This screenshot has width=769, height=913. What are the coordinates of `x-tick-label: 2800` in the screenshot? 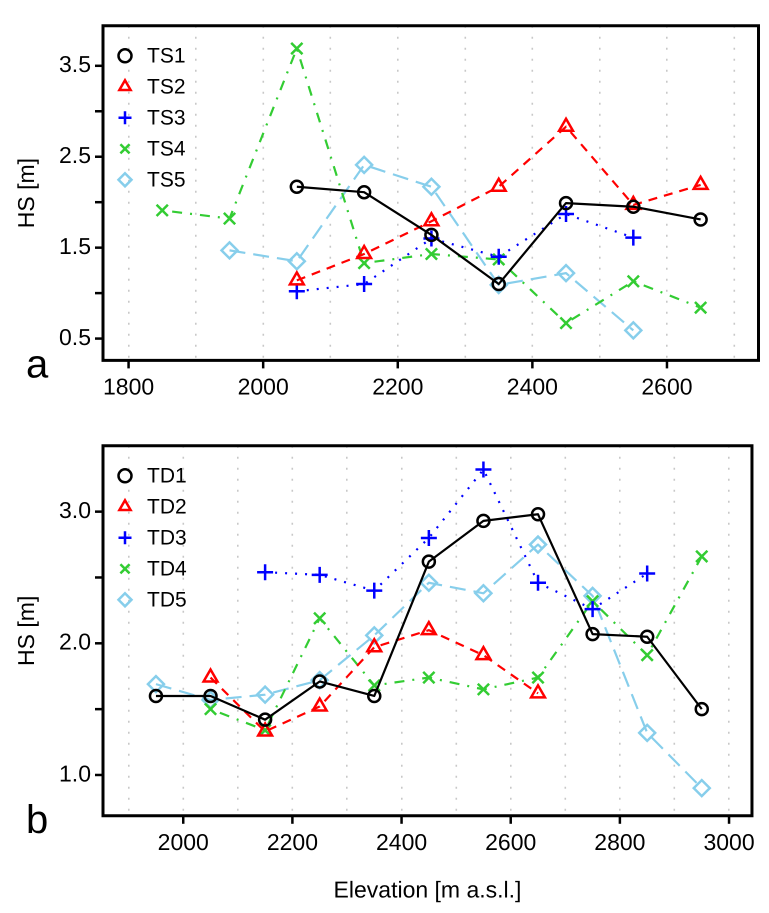 It's located at (620, 841).